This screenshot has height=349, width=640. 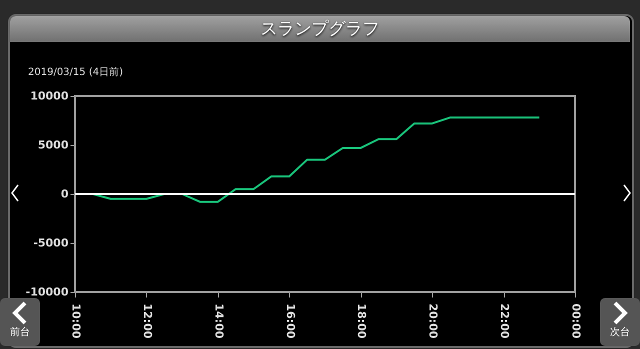 What do you see at coordinates (290, 321) in the screenshot?
I see `x-tick-label: 16:00` at bounding box center [290, 321].